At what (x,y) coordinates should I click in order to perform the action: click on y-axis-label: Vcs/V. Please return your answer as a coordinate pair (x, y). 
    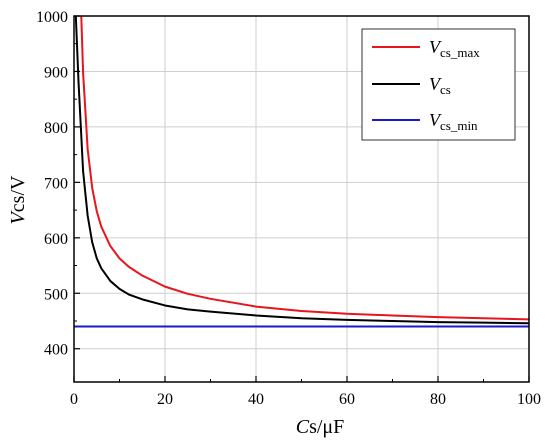
    Looking at the image, I should click on (18, 199).